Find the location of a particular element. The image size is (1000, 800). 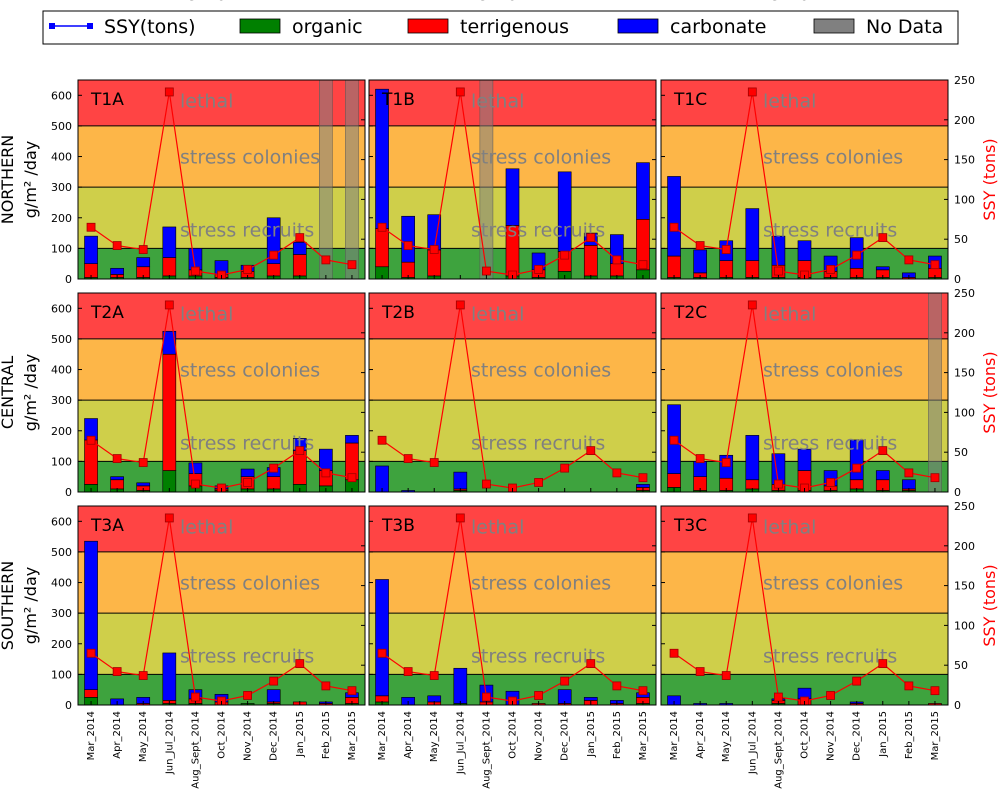

y-tick-label: 0 is located at coordinates (68, 279).